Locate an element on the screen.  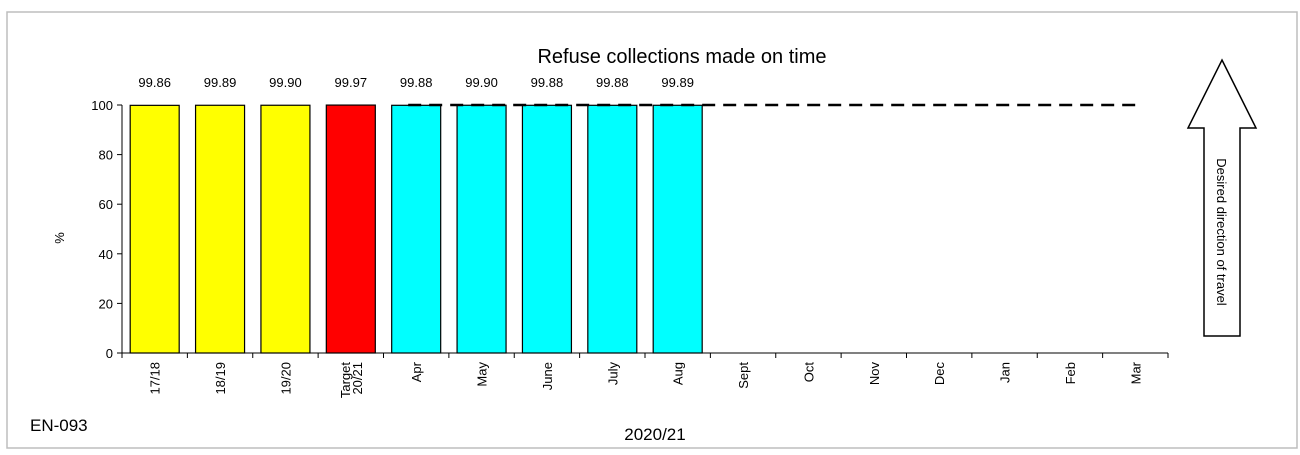
x-tick-label: Target is located at coordinates (345, 380).